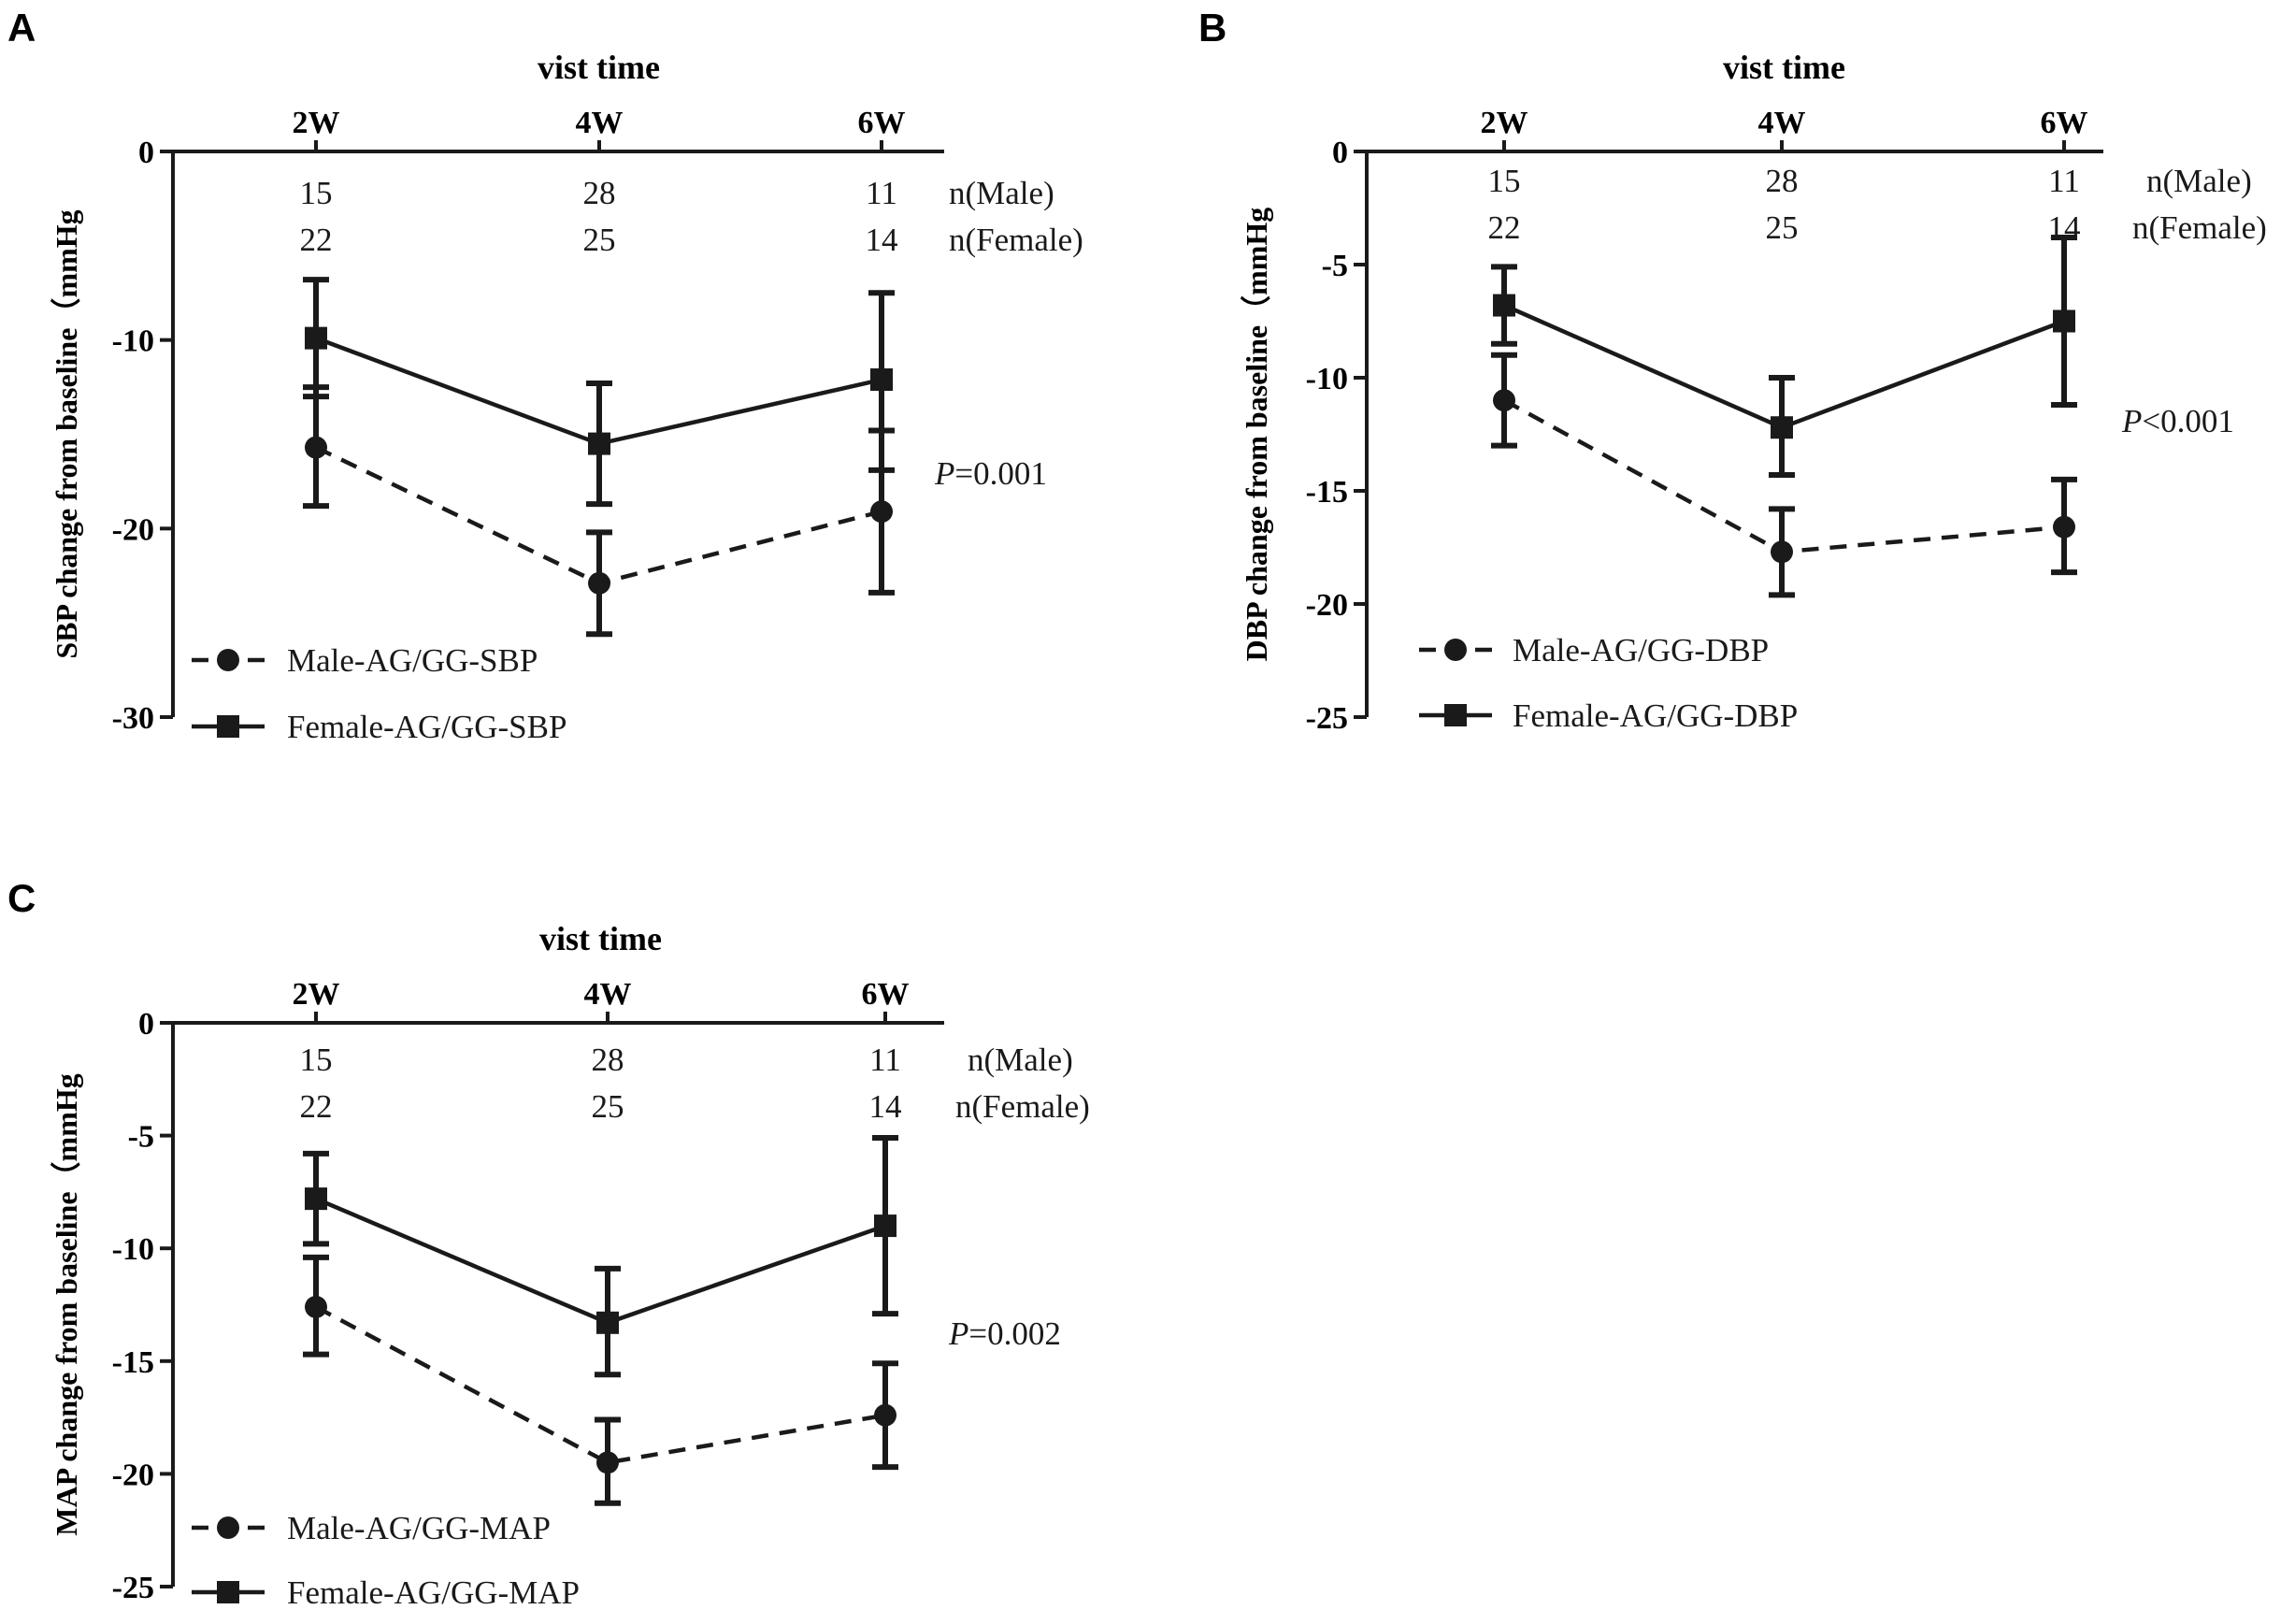  I want to click on legend-label: Male-AG/GG-SBP, so click(412, 660).